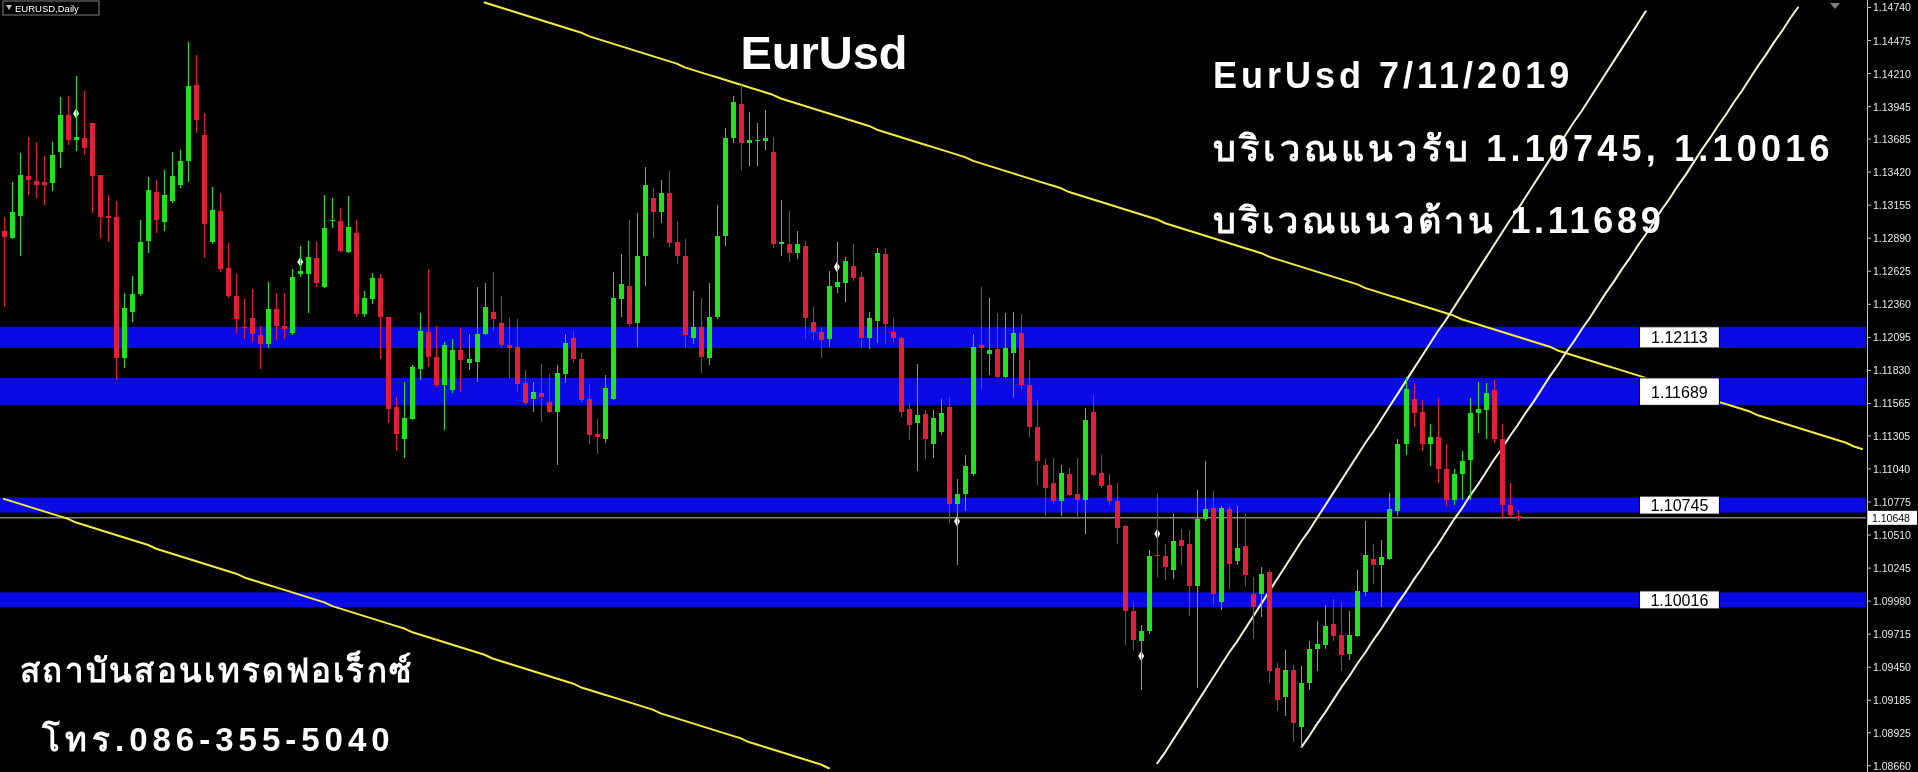 Image resolution: width=1918 pixels, height=772 pixels. I want to click on y-tick-label: 1.14740, so click(1892, 7).